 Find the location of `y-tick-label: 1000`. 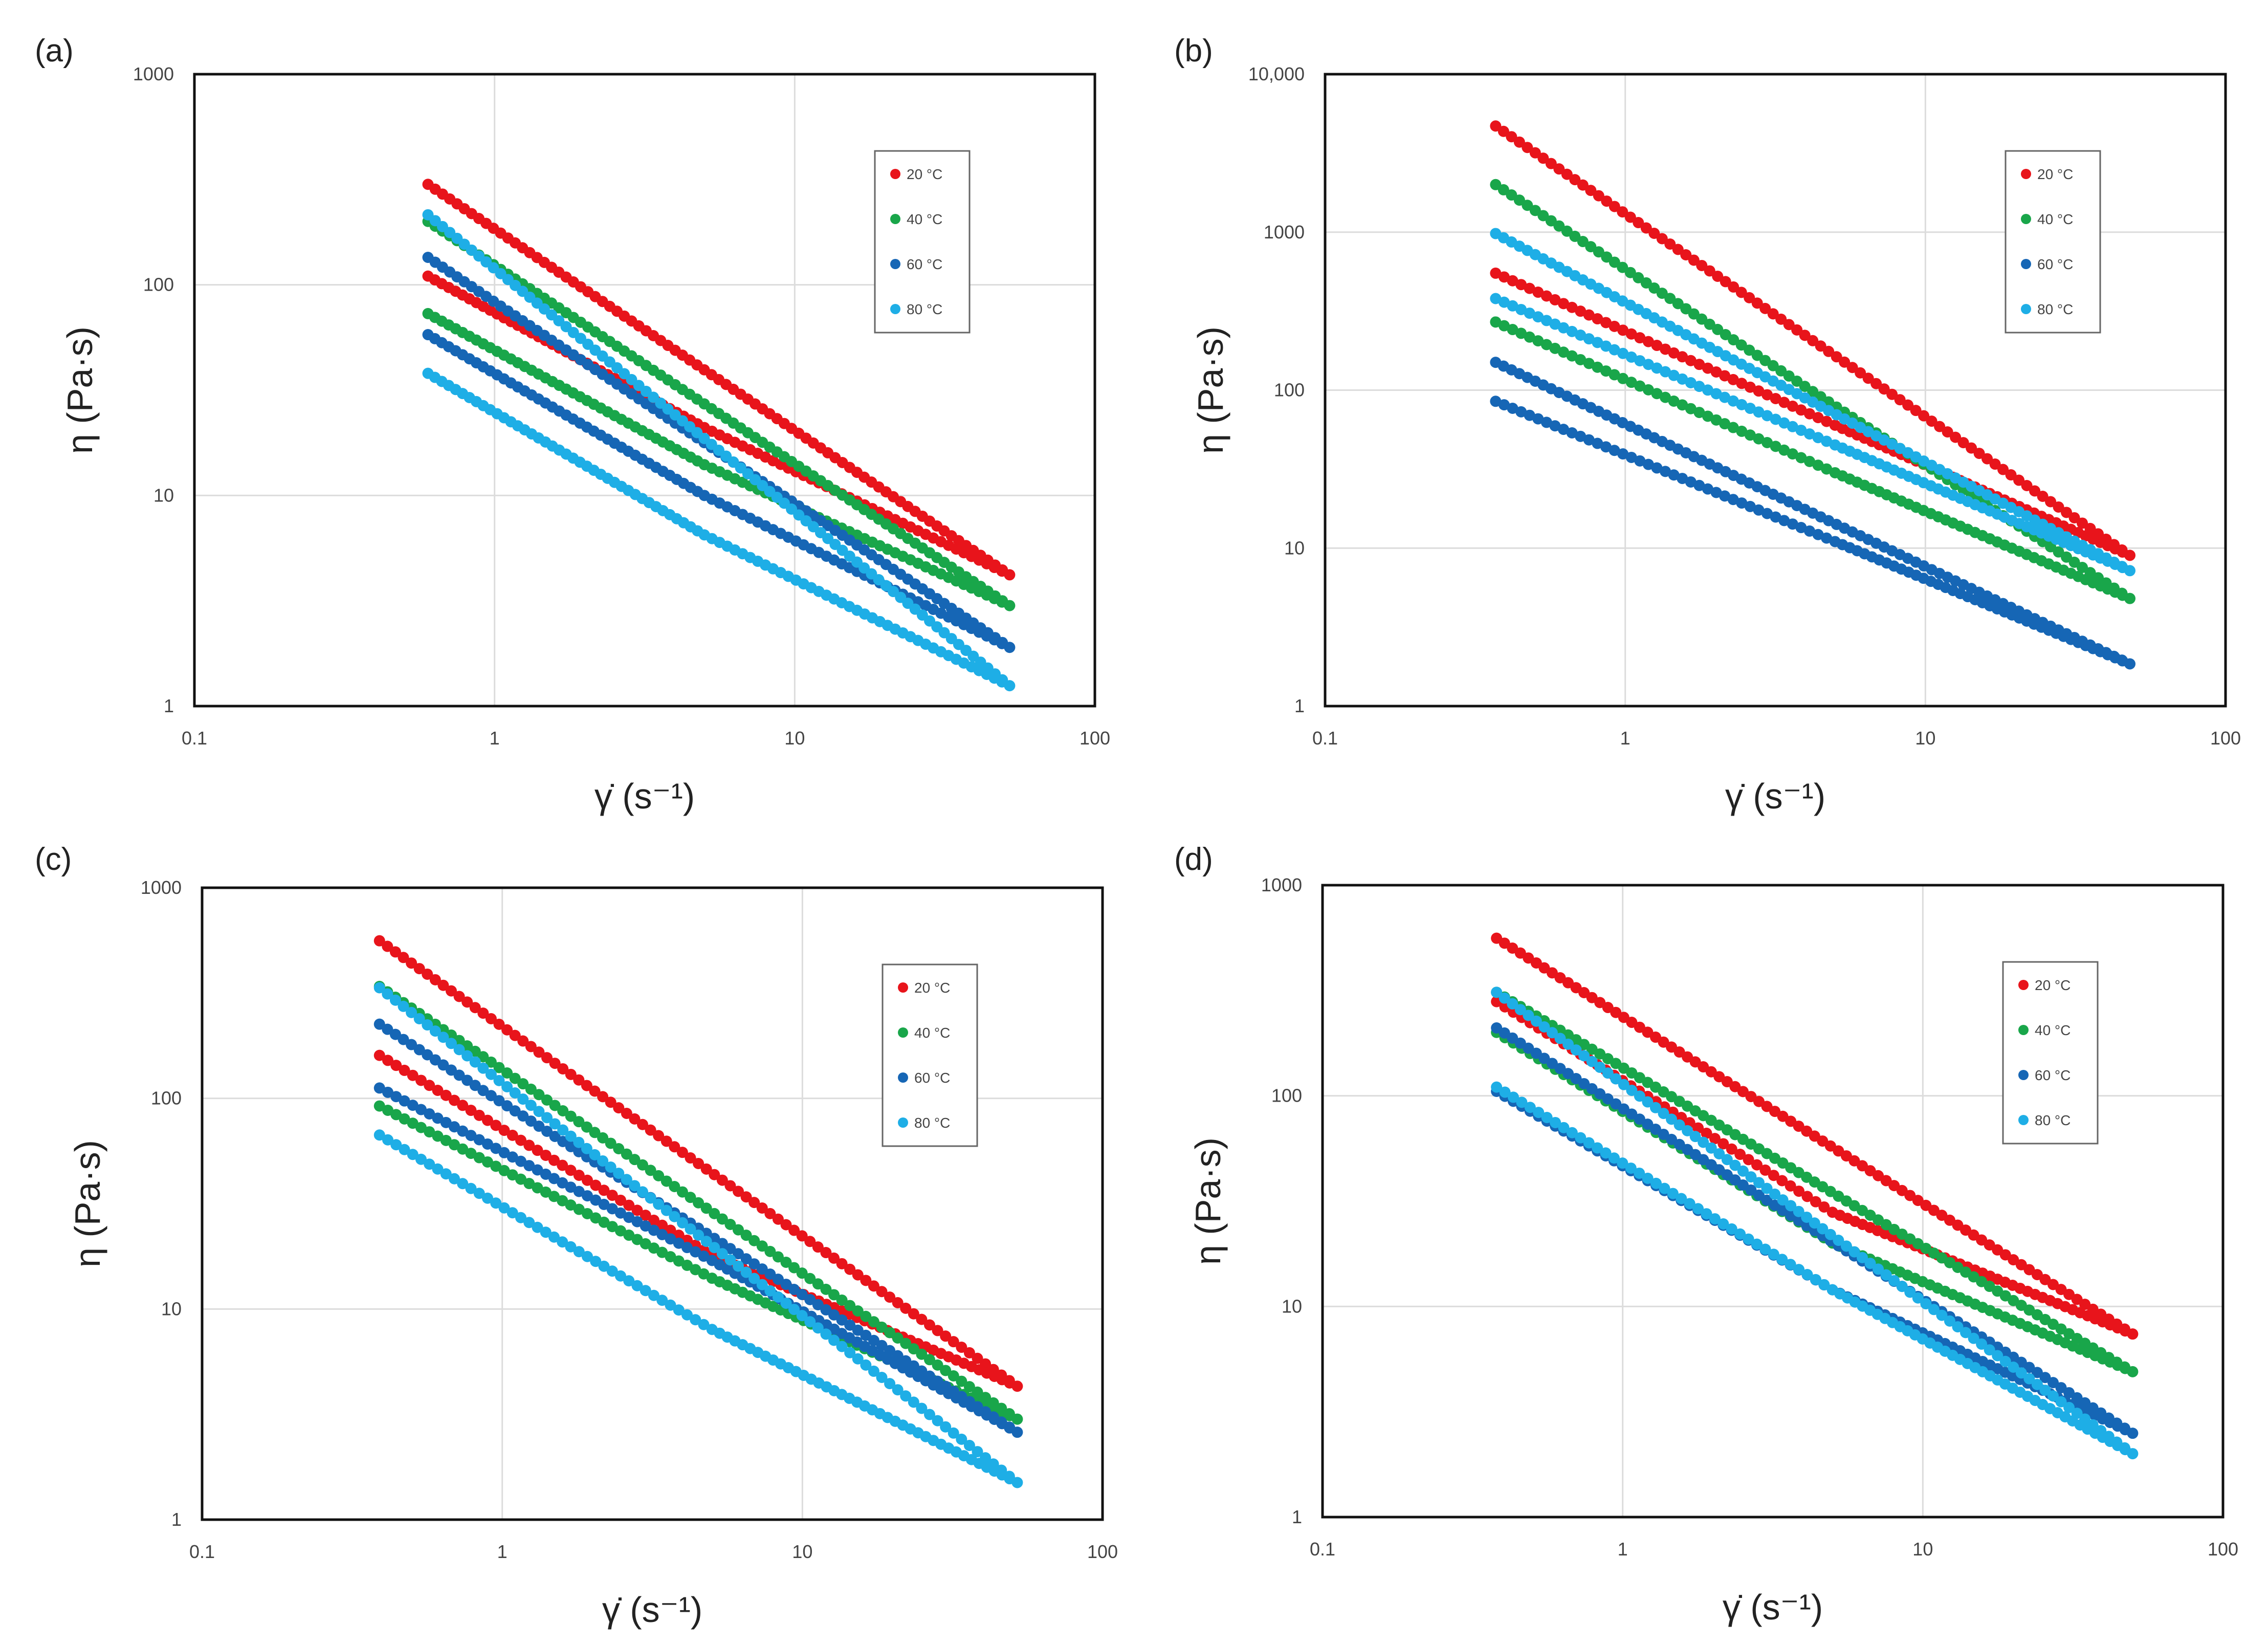

y-tick-label: 1000 is located at coordinates (153, 74).